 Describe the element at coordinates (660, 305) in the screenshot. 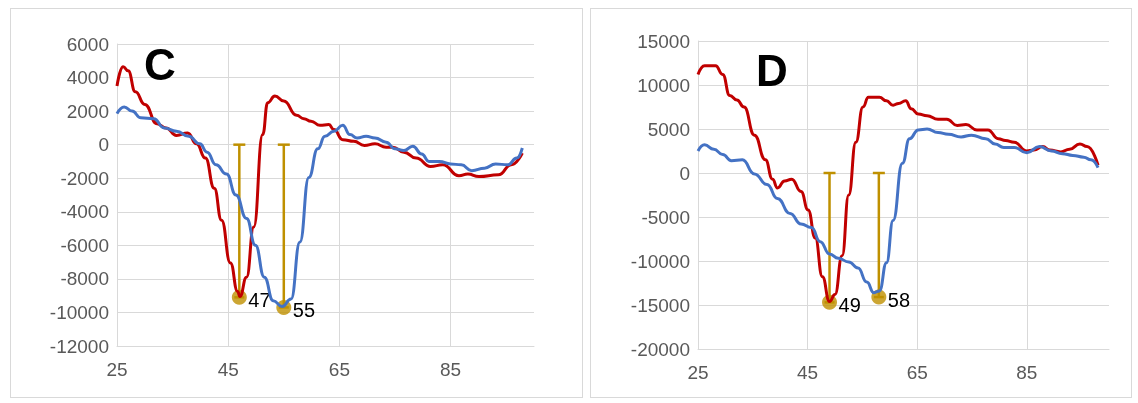

I see `y-tick-label: -15000` at that location.